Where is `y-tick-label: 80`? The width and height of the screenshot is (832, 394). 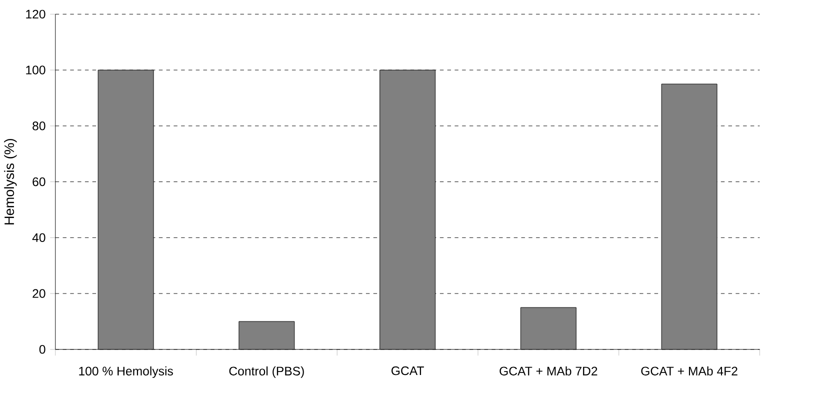
y-tick-label: 80 is located at coordinates (39, 126).